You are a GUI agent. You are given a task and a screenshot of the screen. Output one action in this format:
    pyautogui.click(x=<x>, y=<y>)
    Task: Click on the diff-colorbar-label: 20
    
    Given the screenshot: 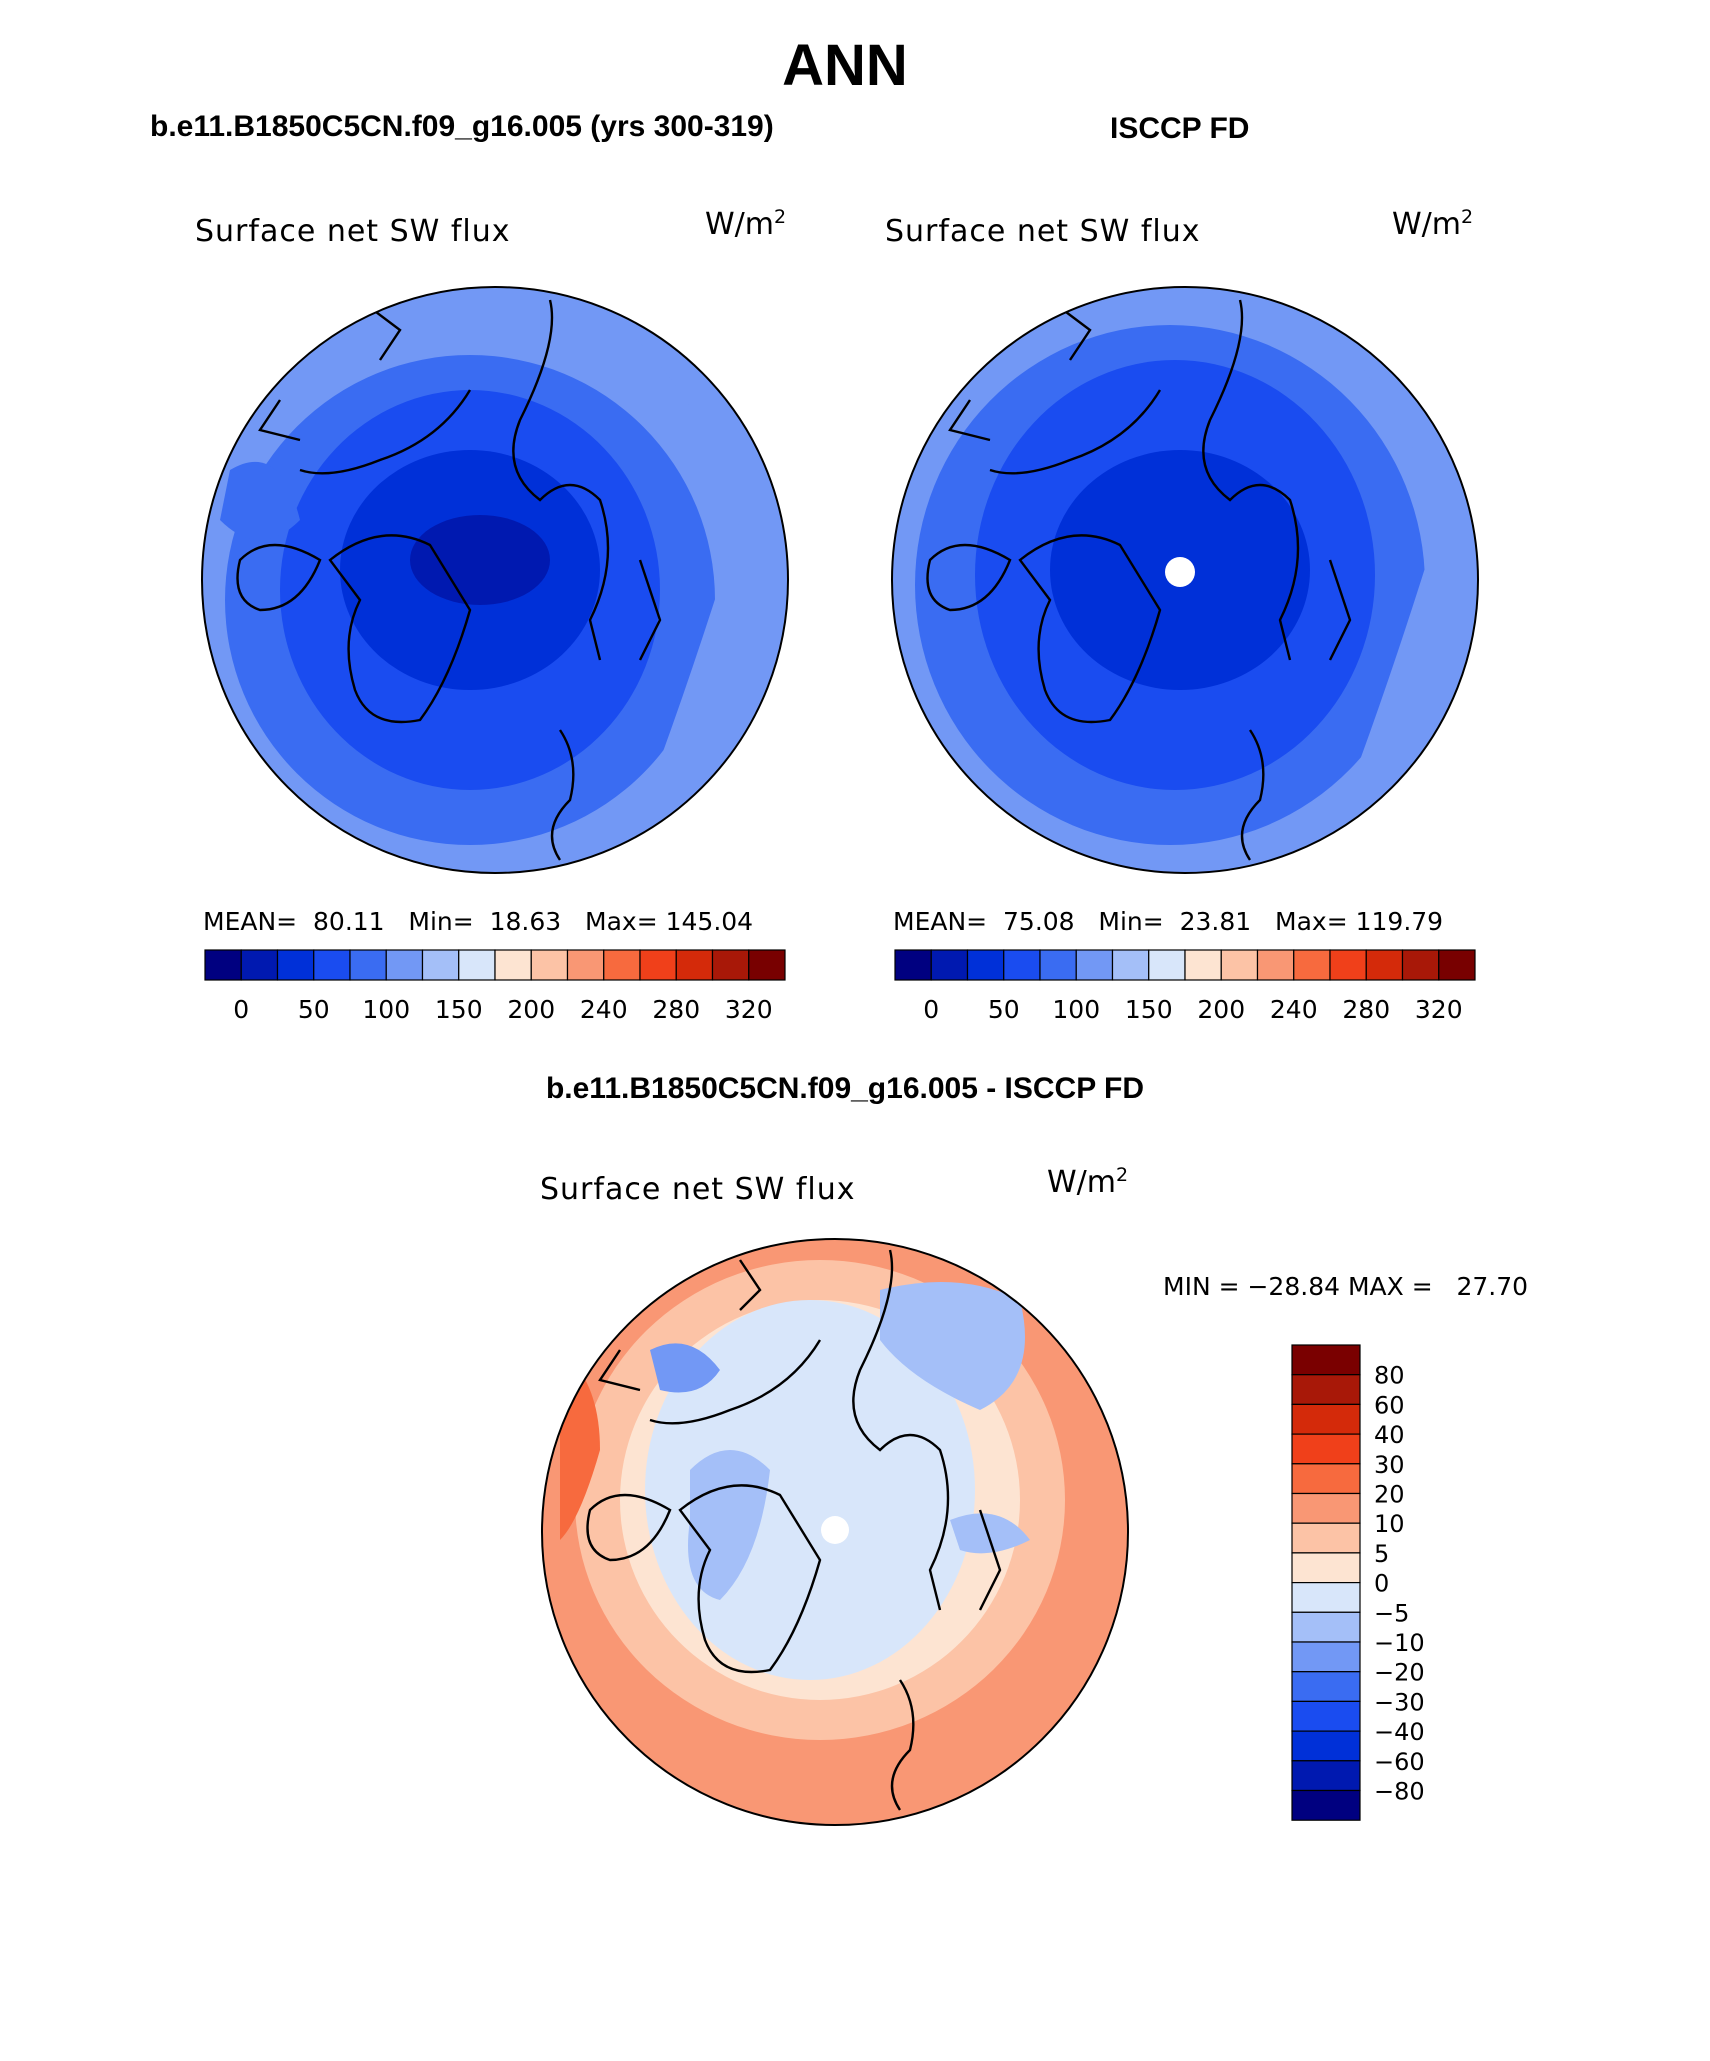 What is the action you would take?
    pyautogui.click(x=1389, y=1495)
    